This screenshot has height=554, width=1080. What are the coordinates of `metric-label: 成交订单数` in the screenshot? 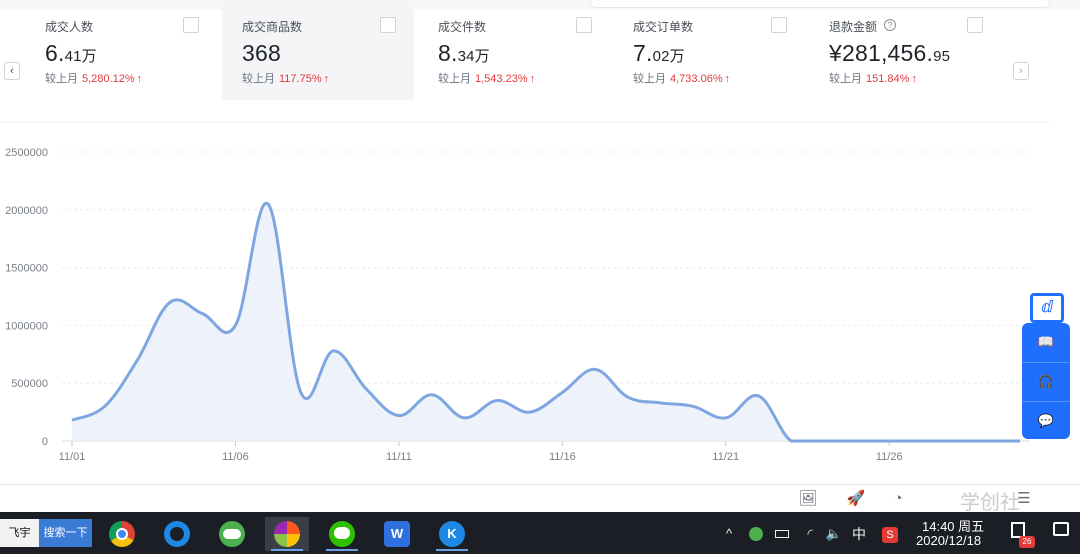 It's located at (663, 27).